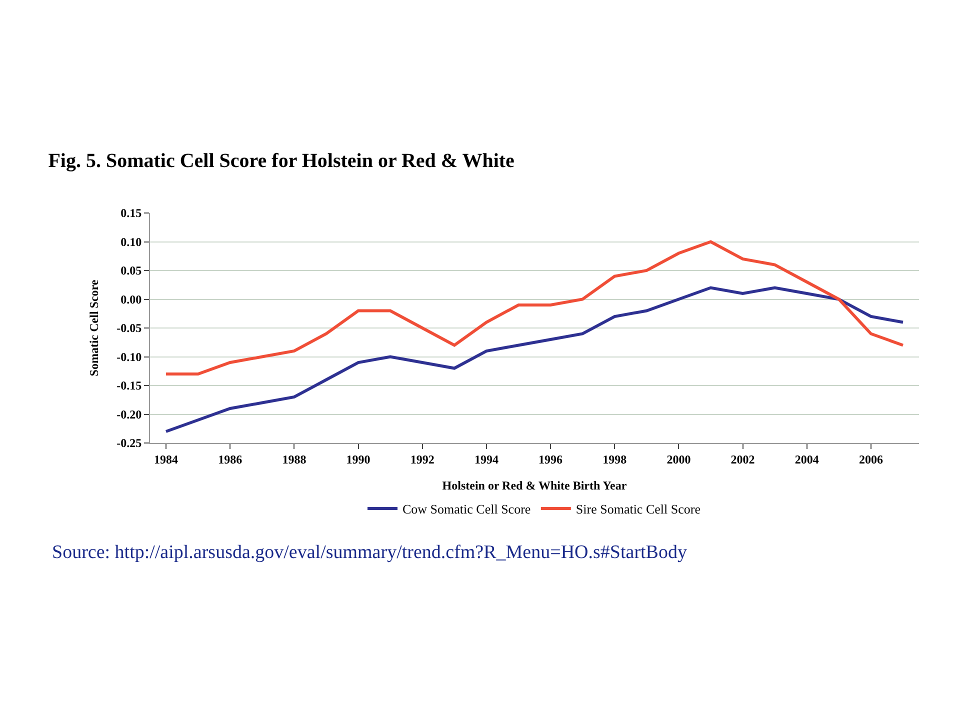 This screenshot has height=728, width=964. Describe the element at coordinates (742, 459) in the screenshot. I see `x-tick-label: 2002` at that location.